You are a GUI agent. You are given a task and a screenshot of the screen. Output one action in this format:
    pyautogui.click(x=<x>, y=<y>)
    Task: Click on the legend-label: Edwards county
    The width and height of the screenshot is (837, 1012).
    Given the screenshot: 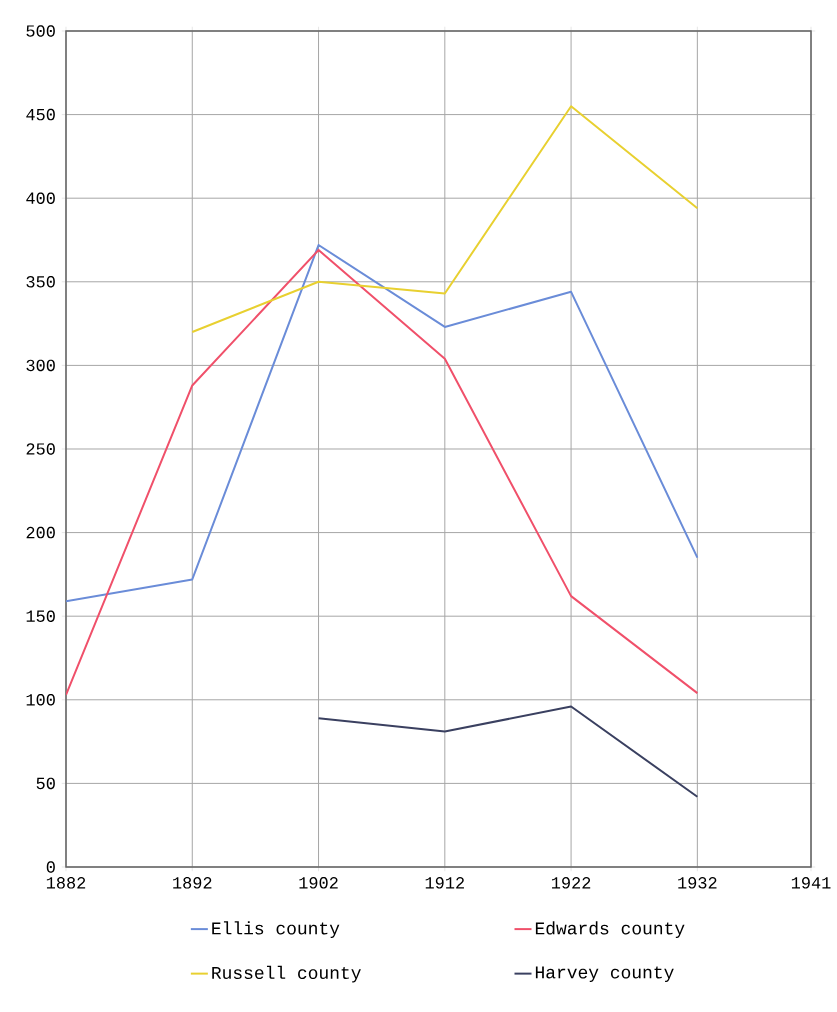 What is the action you would take?
    pyautogui.click(x=610, y=930)
    